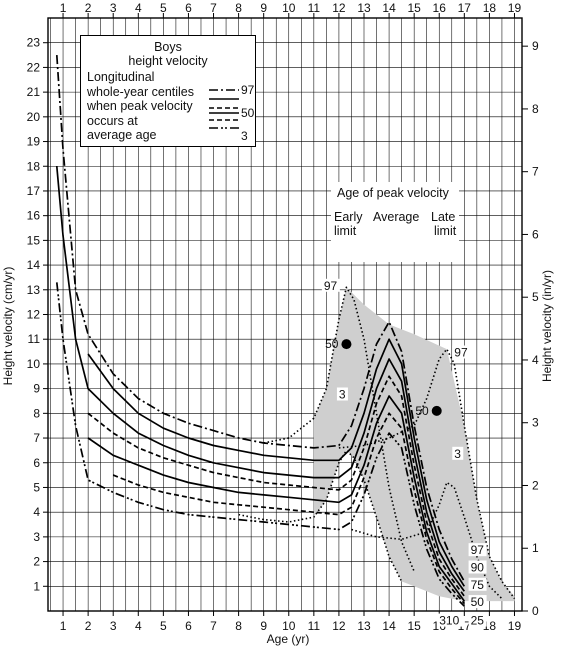 This screenshot has height=652, width=565. I want to click on x-tick-label-top: 17, so click(465, 8).